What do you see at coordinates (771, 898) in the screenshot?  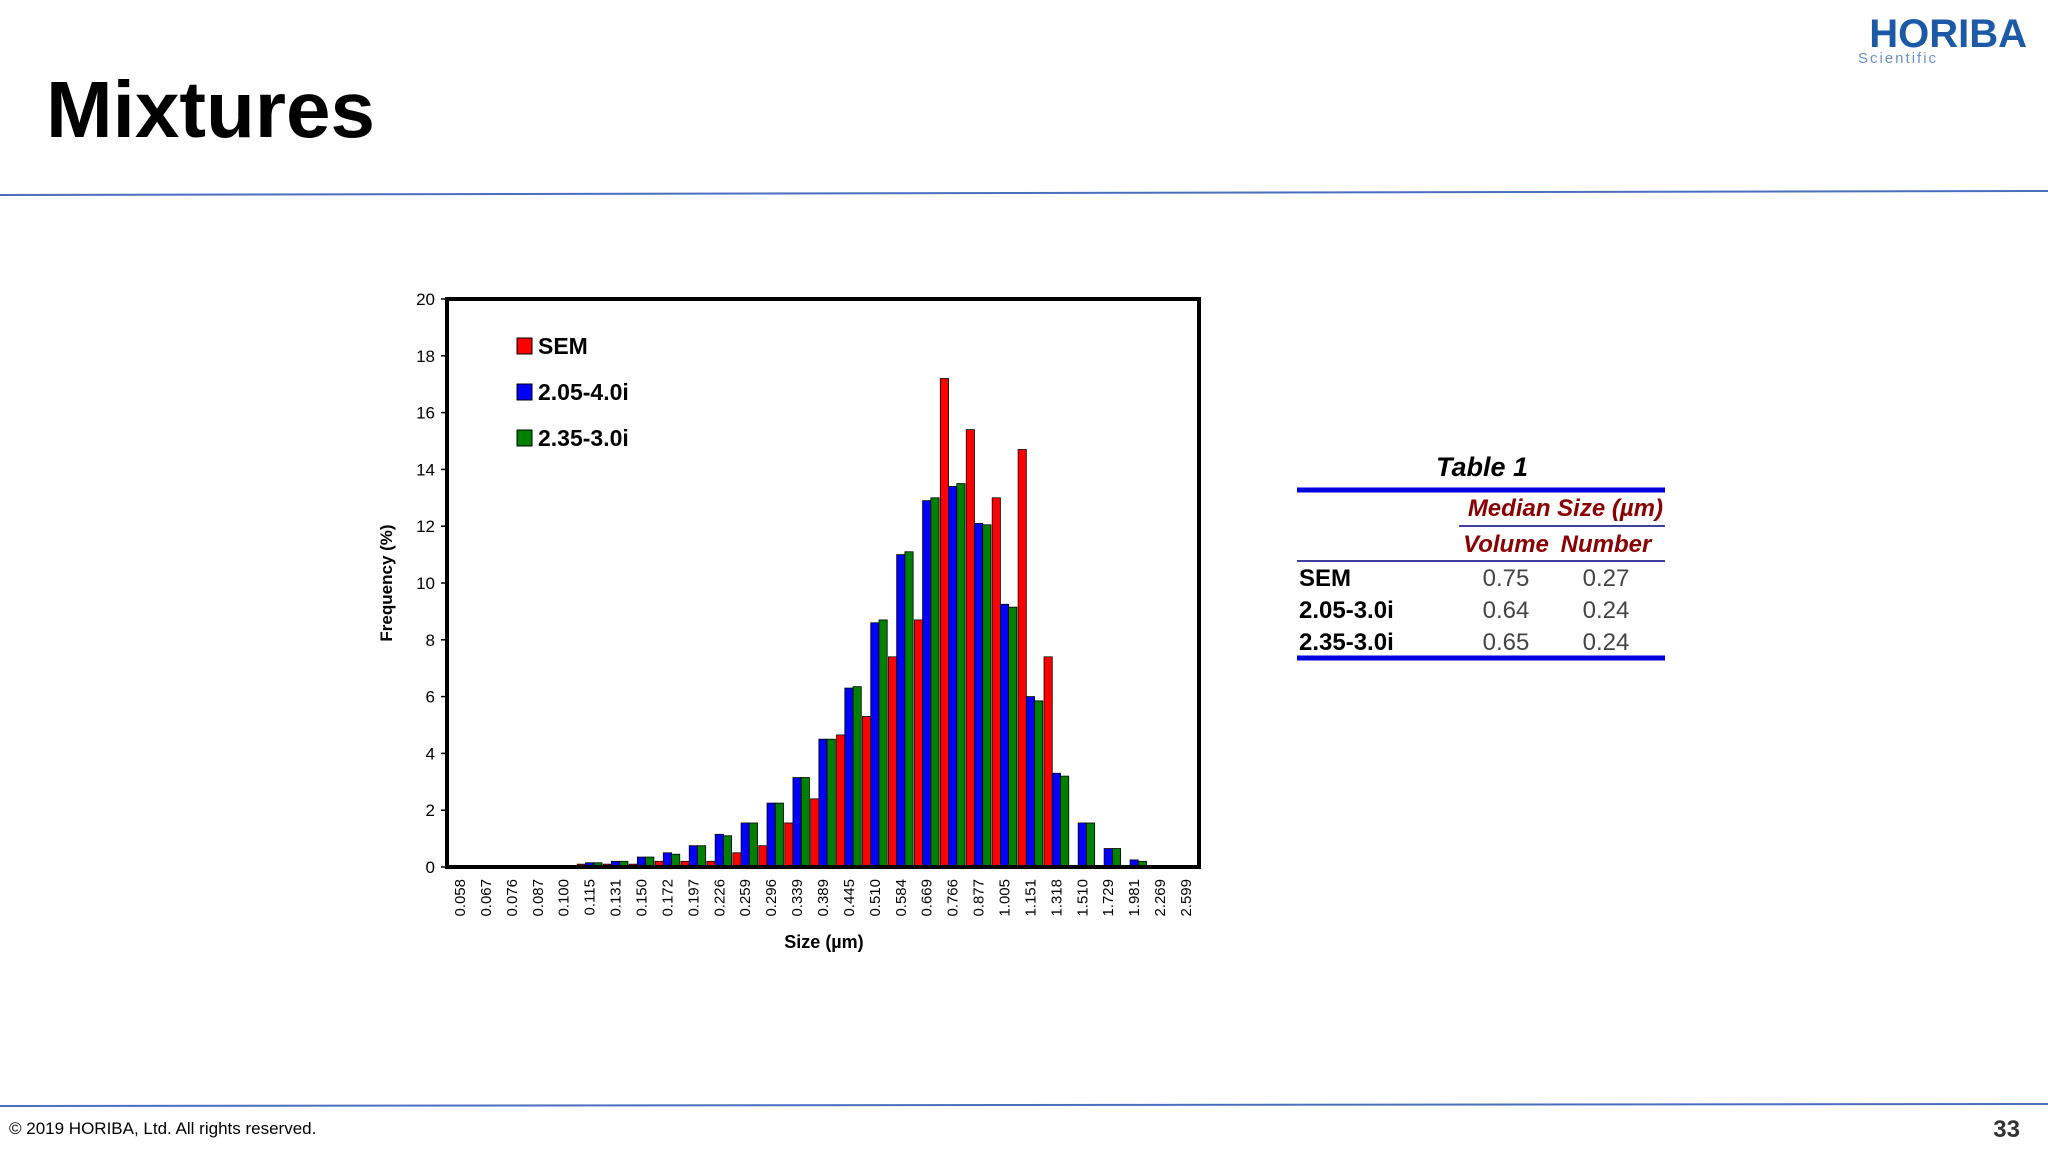 I see `x-tick-label: 0.296` at bounding box center [771, 898].